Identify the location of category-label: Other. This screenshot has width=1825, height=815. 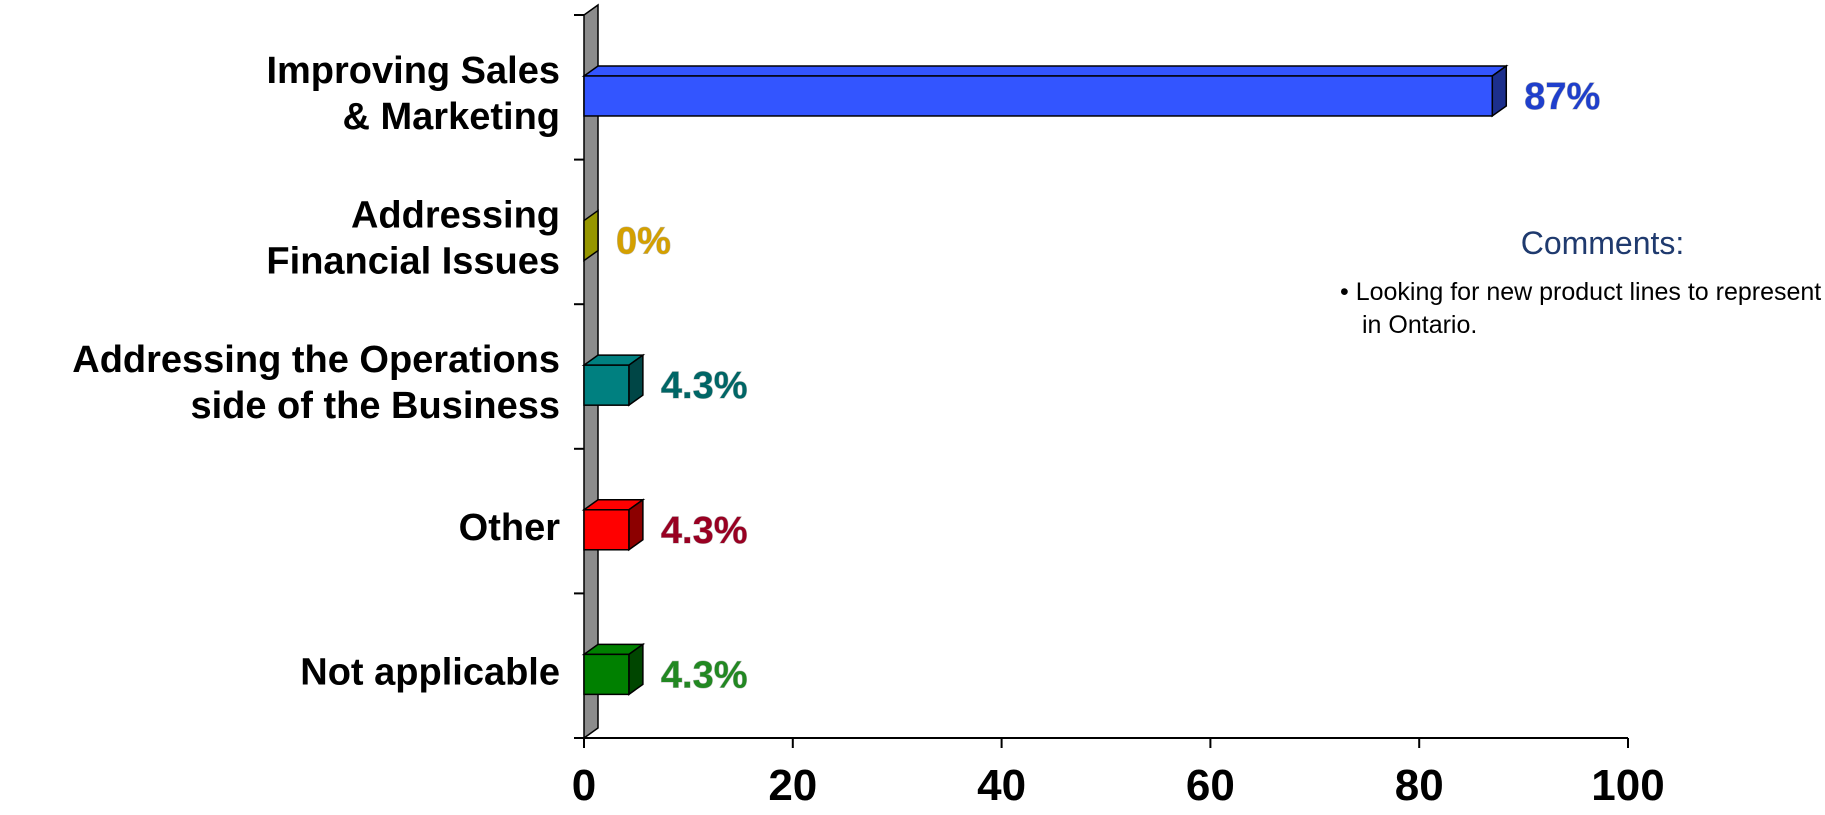
(510, 528).